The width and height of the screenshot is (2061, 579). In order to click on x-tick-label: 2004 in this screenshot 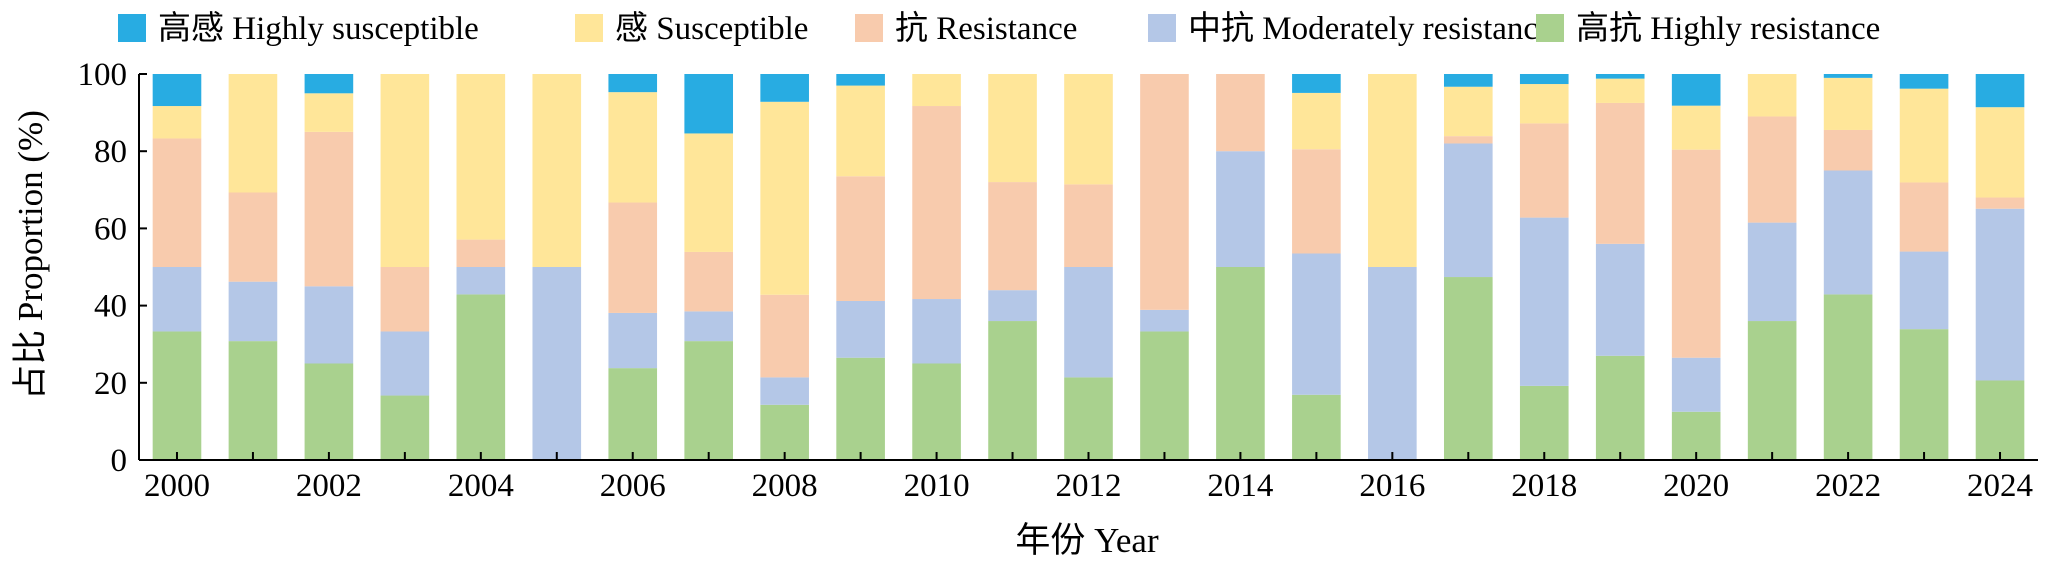, I will do `click(481, 486)`.